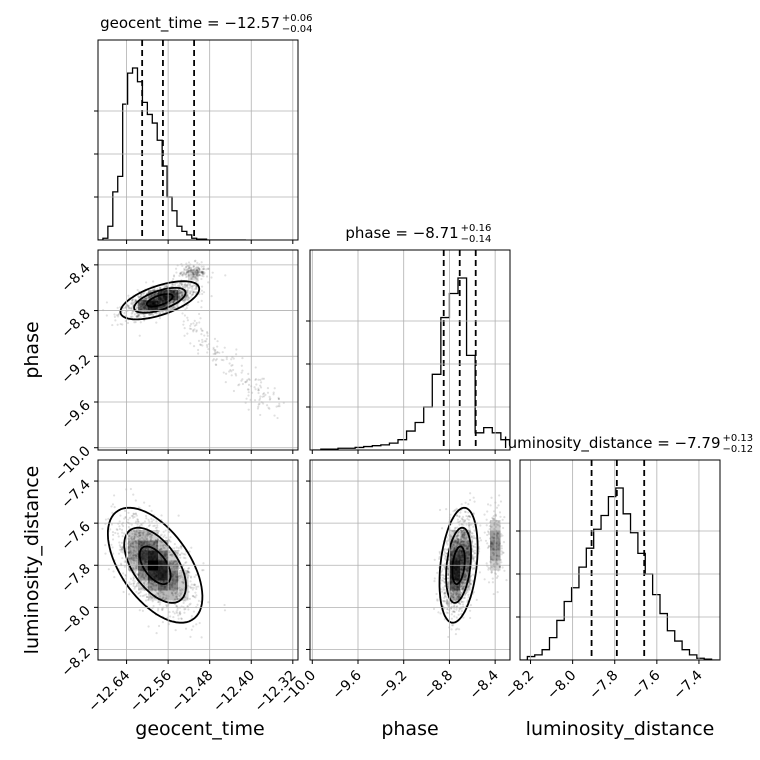 This screenshot has width=760, height=760. What do you see at coordinates (189, 237) in the screenshot?
I see `histogram-bar` at bounding box center [189, 237].